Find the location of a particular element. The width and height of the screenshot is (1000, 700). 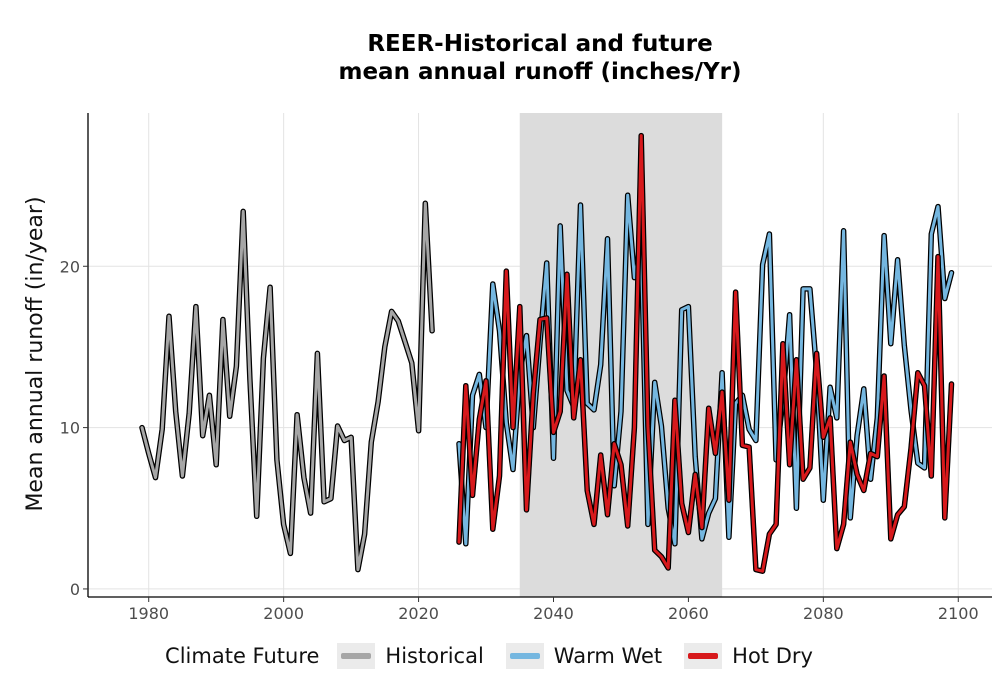

legend-label-historical: Historical is located at coordinates (434, 656).